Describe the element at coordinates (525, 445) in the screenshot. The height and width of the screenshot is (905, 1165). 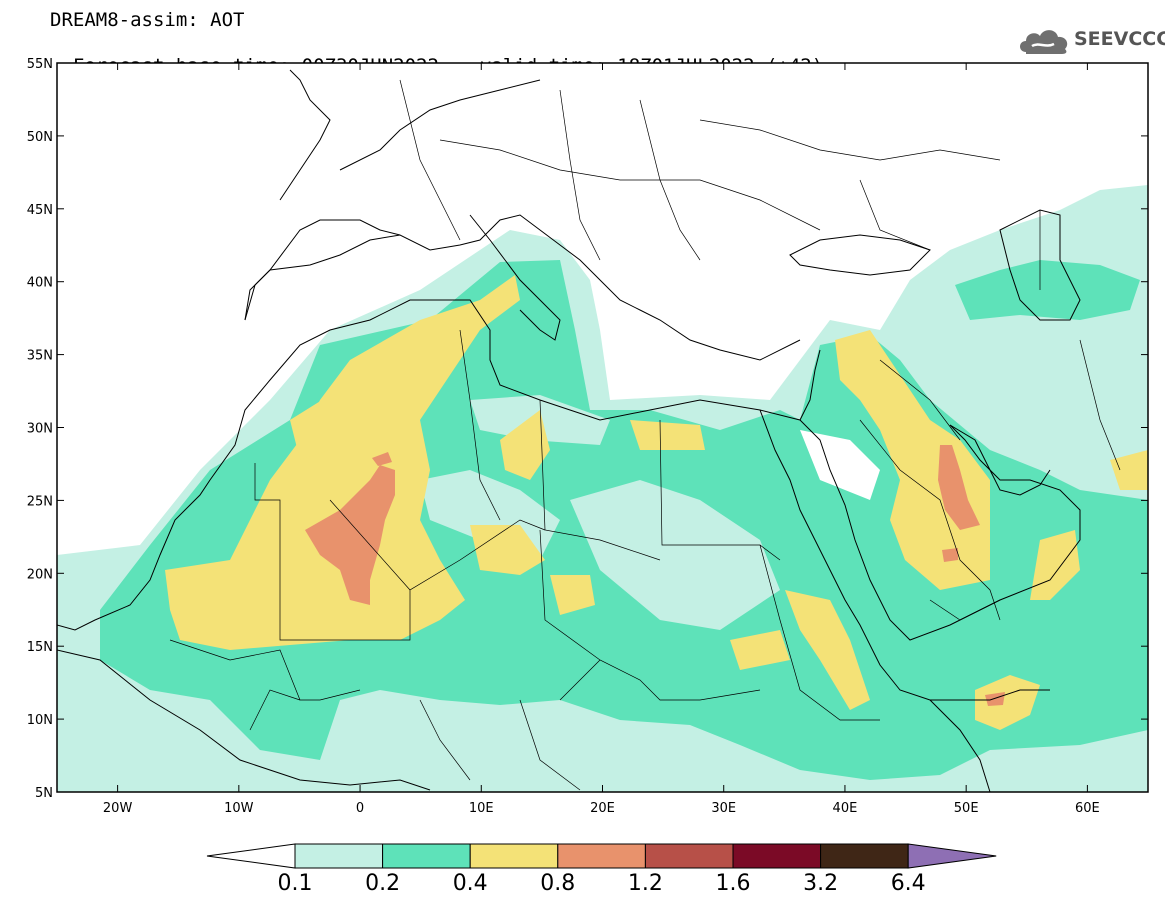
I see `aot-band-0.4-libya` at that location.